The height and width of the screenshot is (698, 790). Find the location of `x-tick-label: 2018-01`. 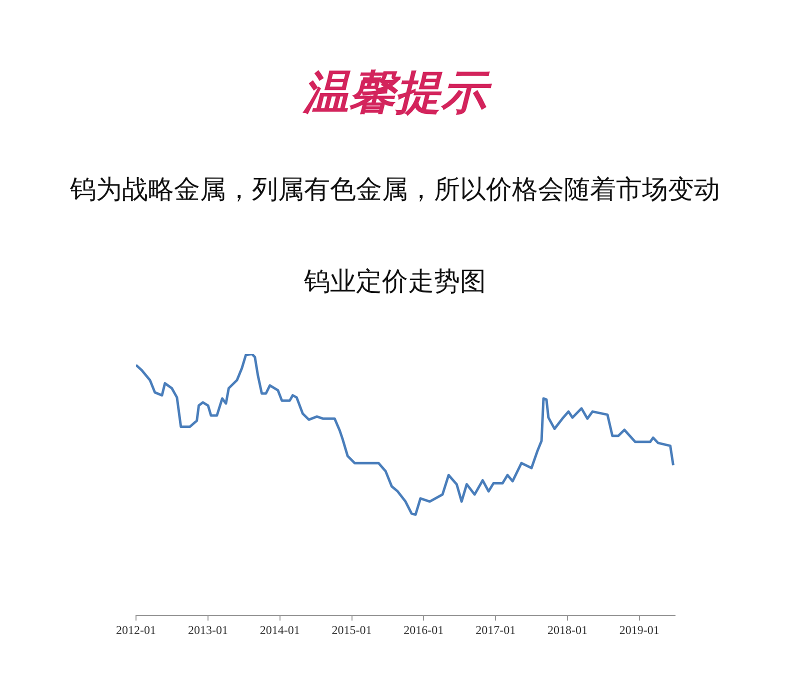

x-tick-label: 2018-01 is located at coordinates (568, 629).